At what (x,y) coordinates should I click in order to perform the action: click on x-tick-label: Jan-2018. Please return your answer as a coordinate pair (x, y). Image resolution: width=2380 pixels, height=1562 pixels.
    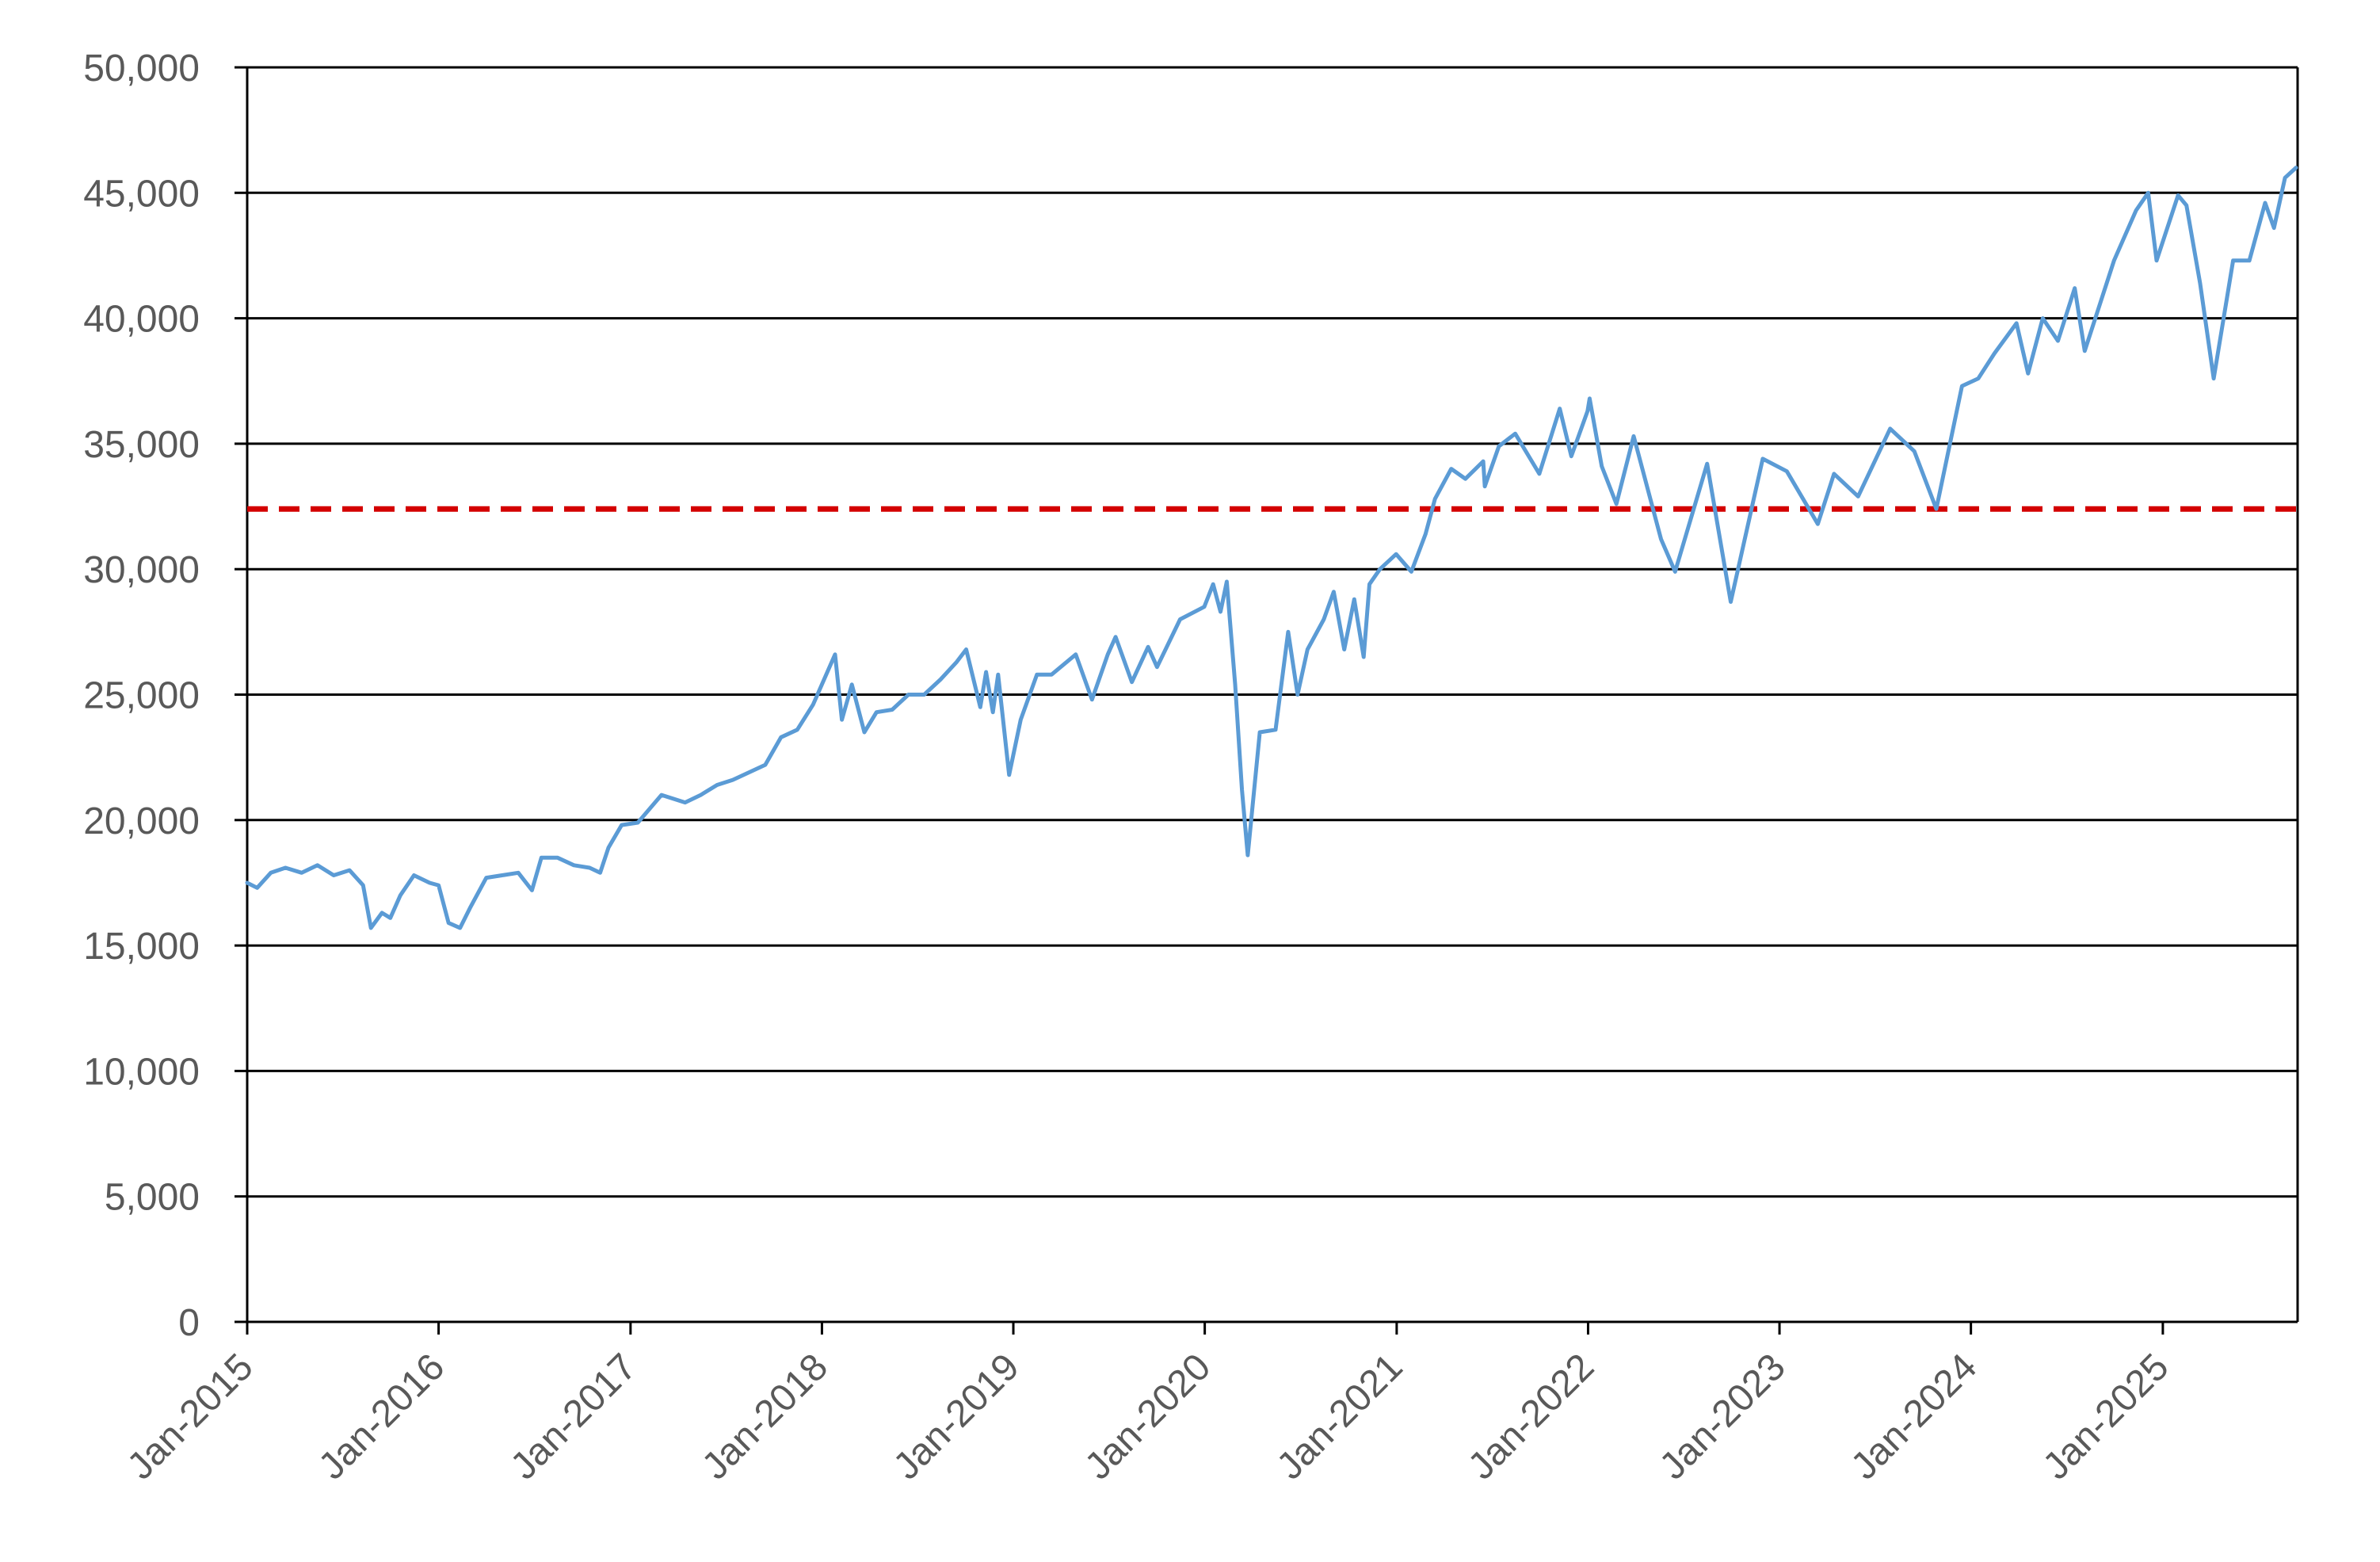
    Looking at the image, I should click on (765, 1417).